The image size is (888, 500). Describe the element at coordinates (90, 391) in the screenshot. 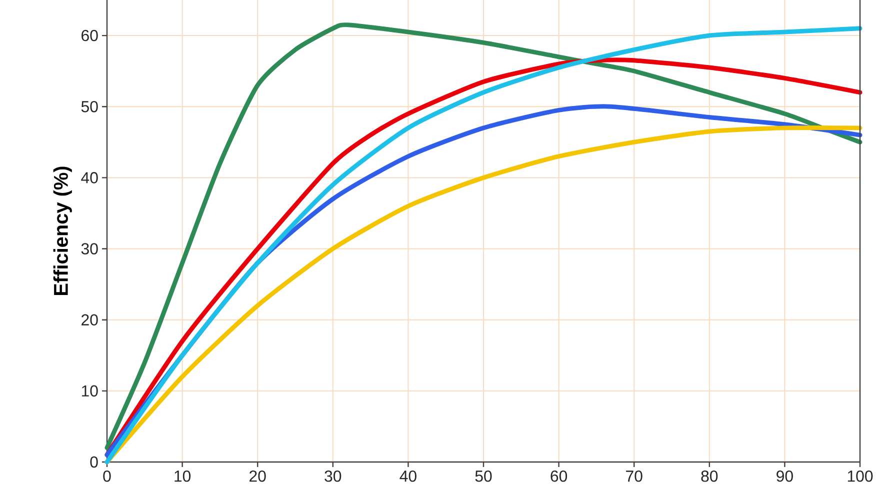

I see `y-tick-label: 10` at that location.